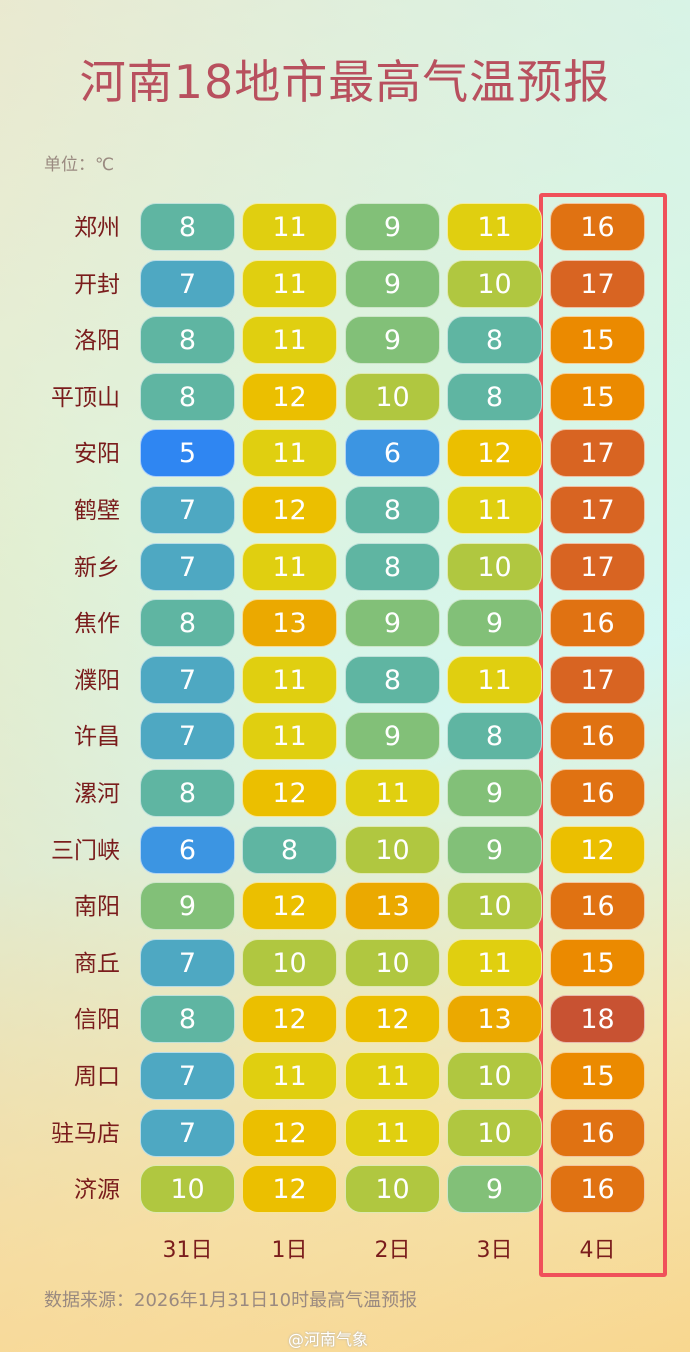 Image resolution: width=690 pixels, height=1352 pixels. Describe the element at coordinates (345, 82) in the screenshot. I see `page-title: 河南18地市最高气温预报` at that location.